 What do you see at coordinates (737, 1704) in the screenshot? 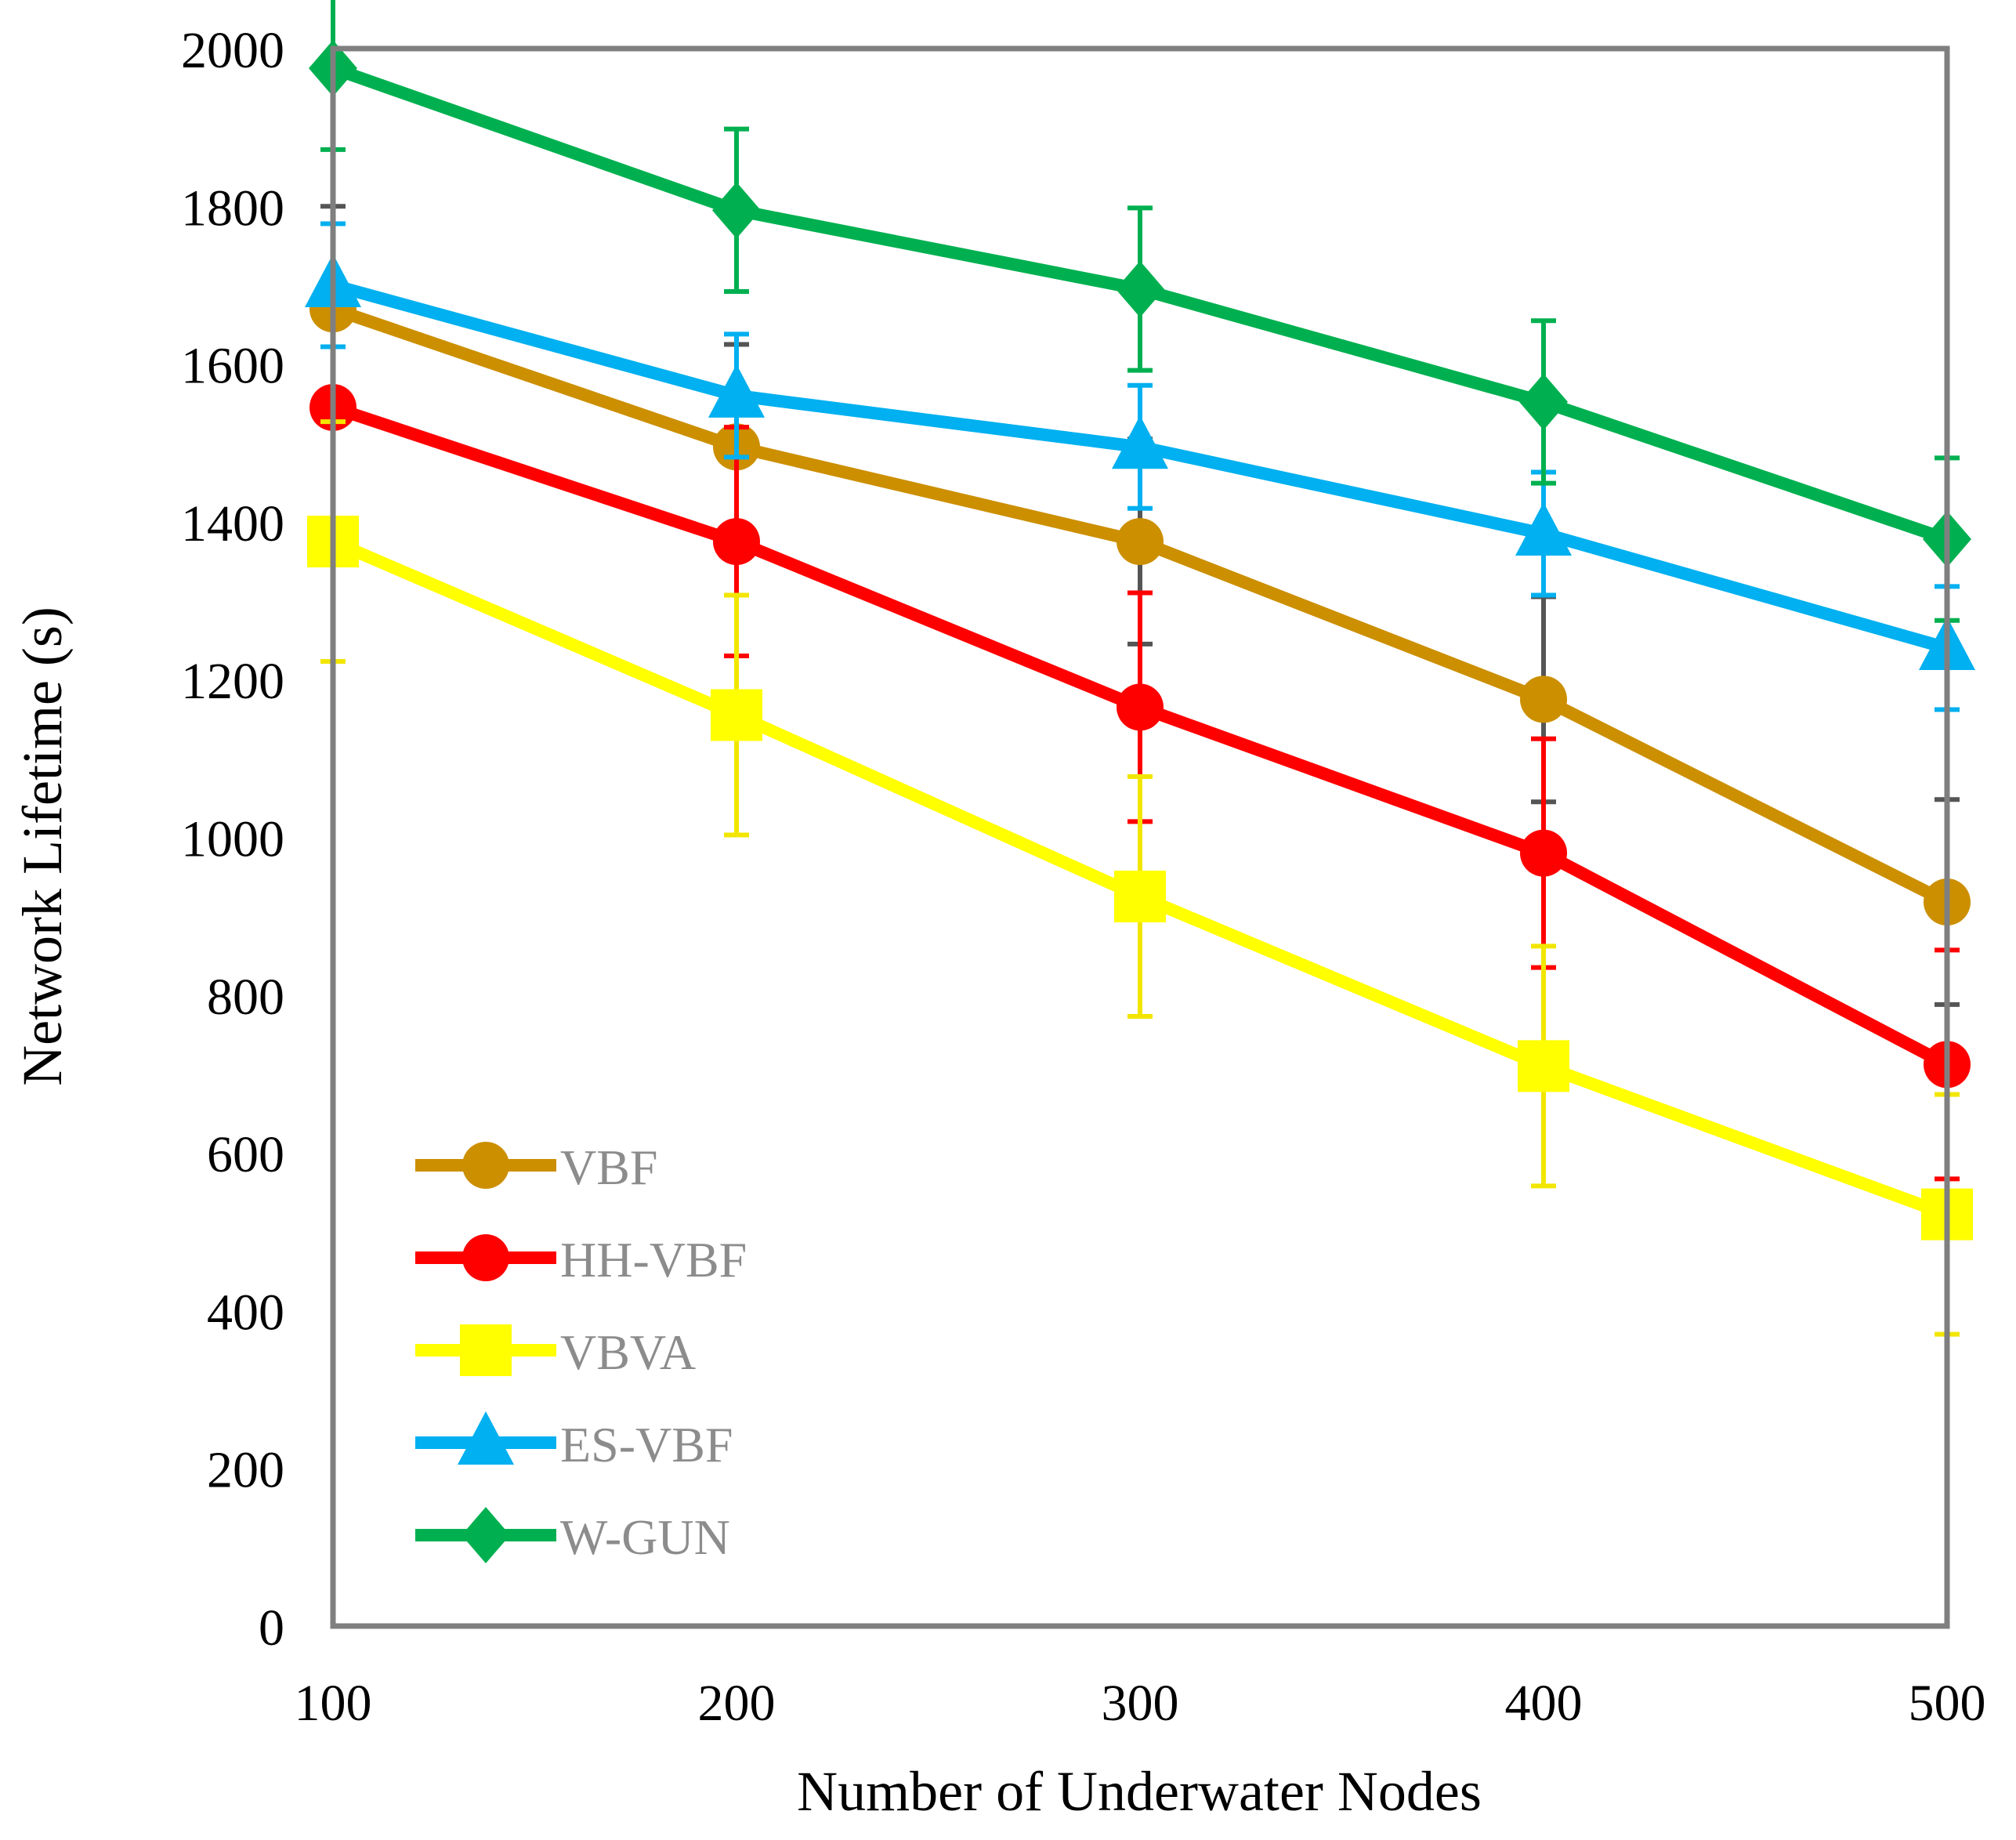
I see `x-tick-label: 200` at bounding box center [737, 1704].